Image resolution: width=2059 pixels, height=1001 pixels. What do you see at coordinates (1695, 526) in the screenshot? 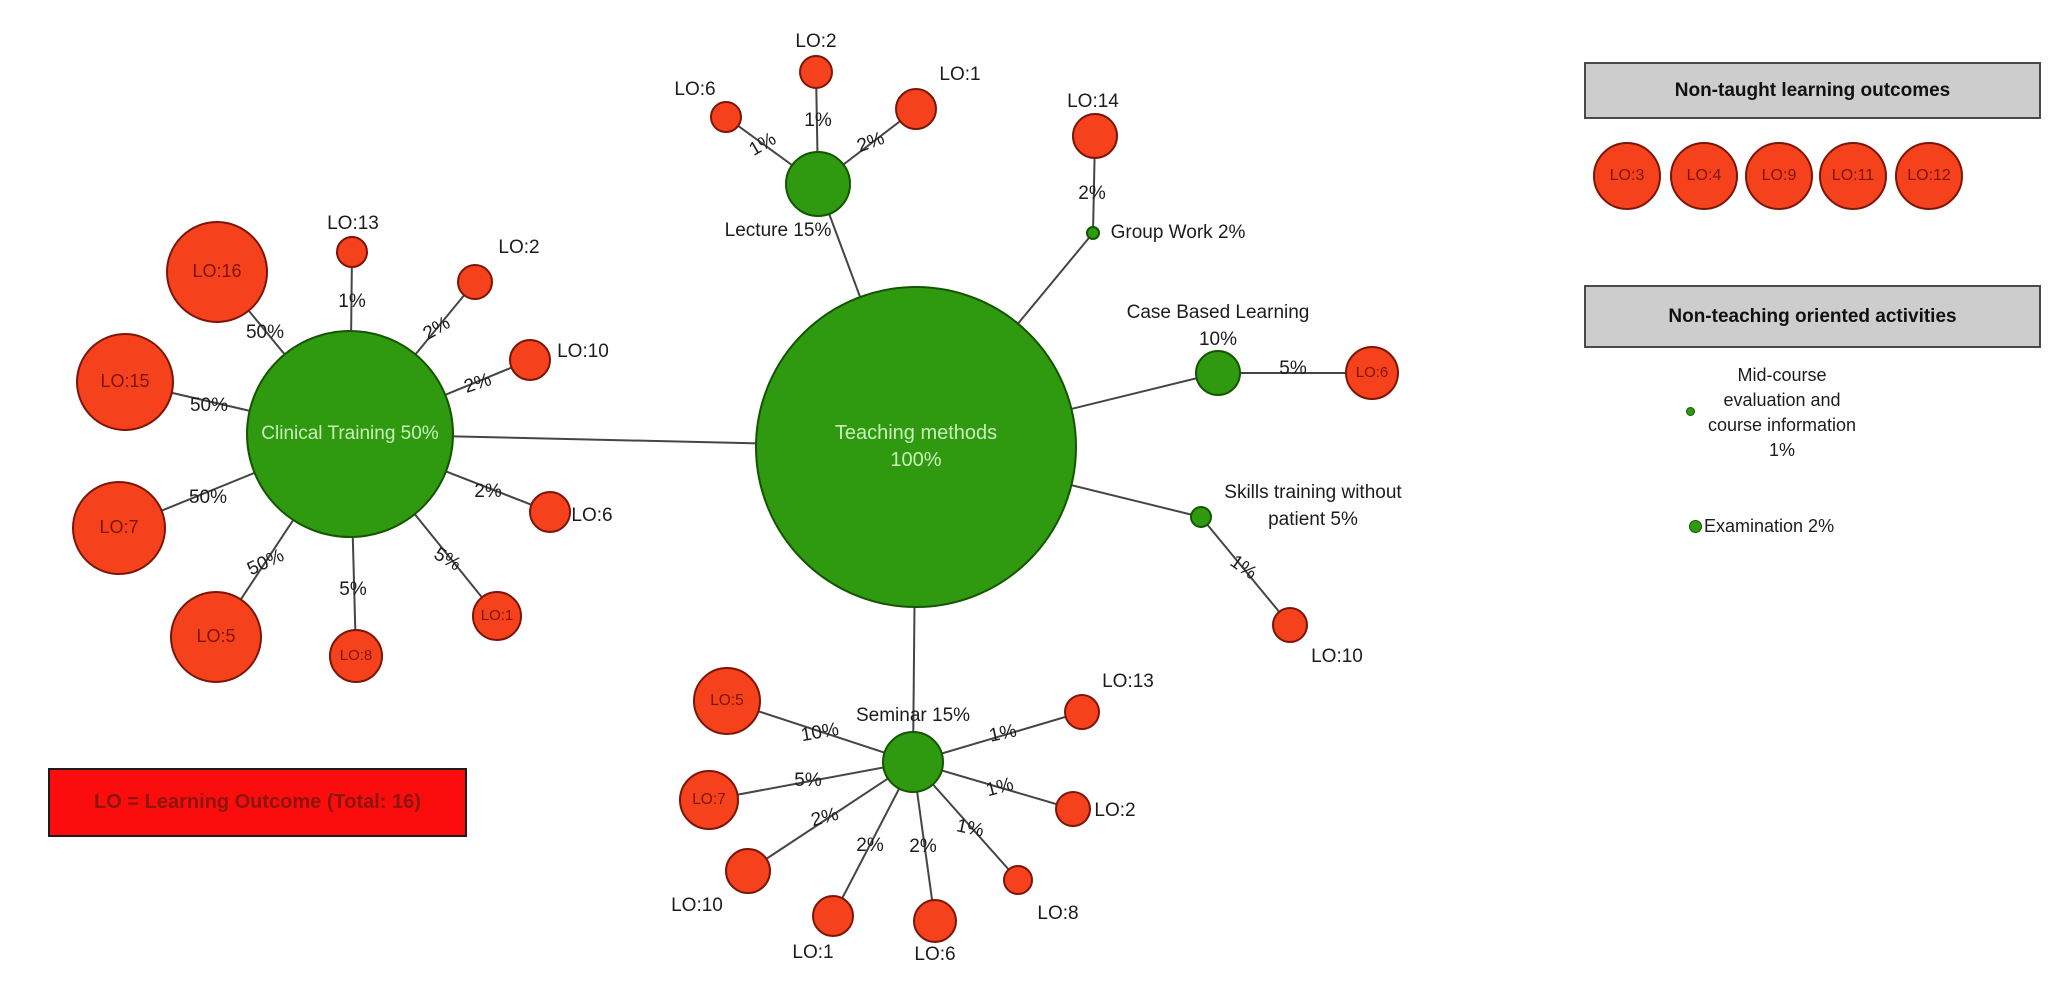
I see `examination-dot` at bounding box center [1695, 526].